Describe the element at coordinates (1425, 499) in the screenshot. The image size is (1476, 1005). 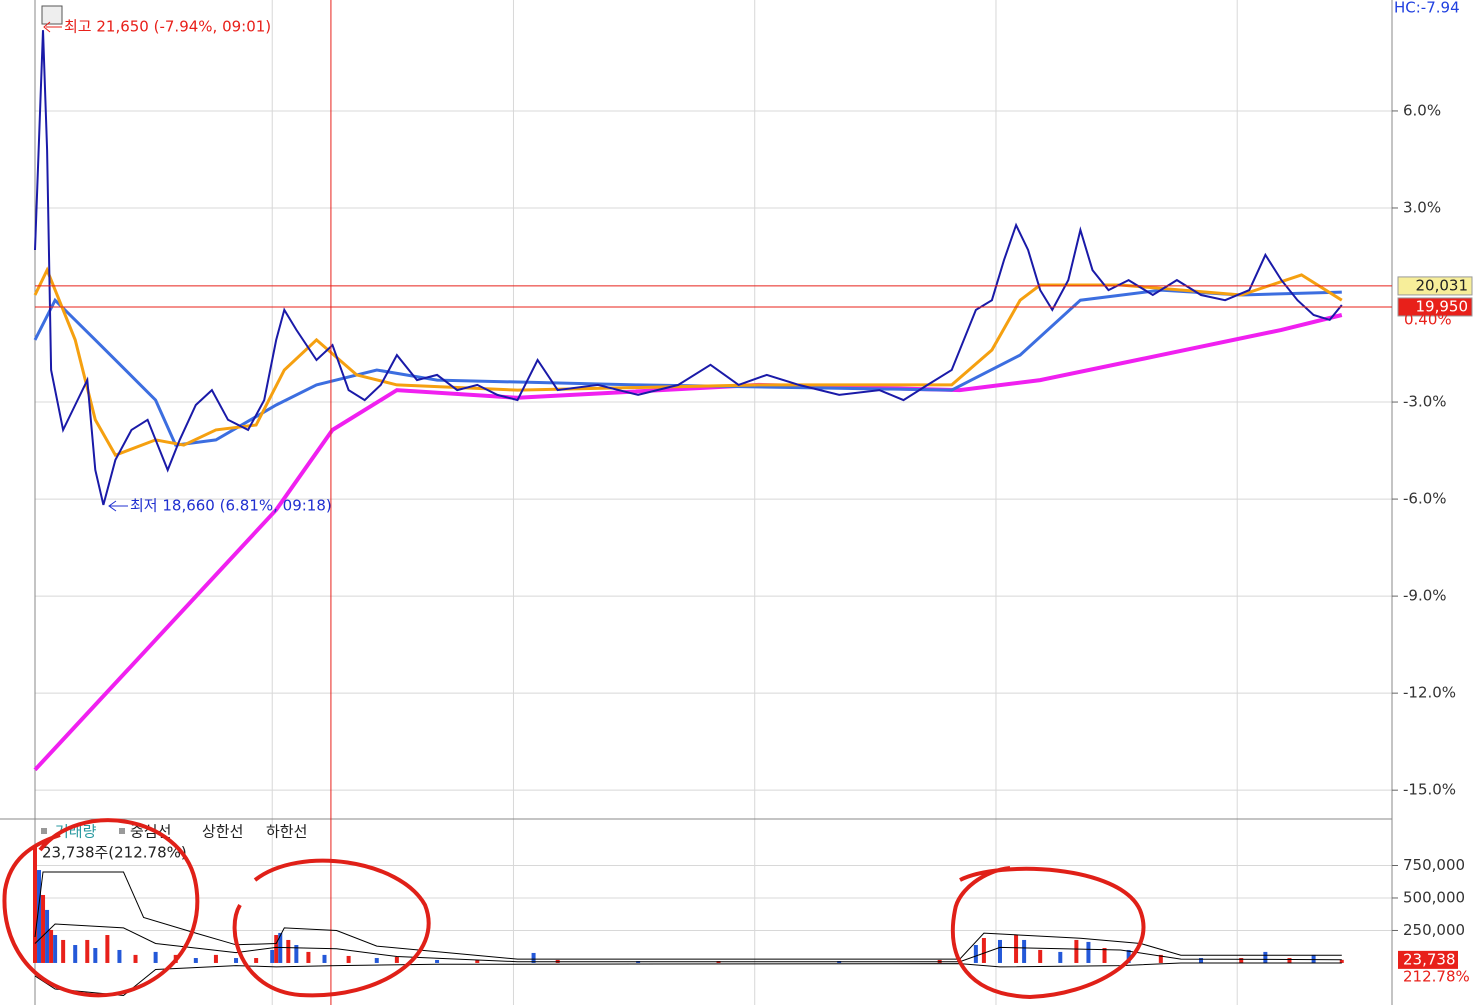
I see `y-tick-label: -6.0%` at that location.